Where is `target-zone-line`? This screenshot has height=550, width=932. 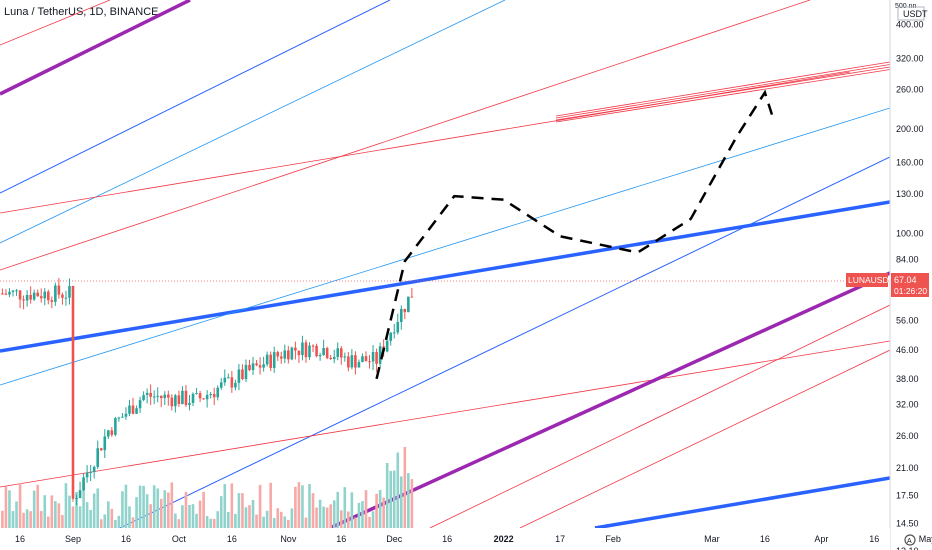
target-zone-line is located at coordinates (723, 93).